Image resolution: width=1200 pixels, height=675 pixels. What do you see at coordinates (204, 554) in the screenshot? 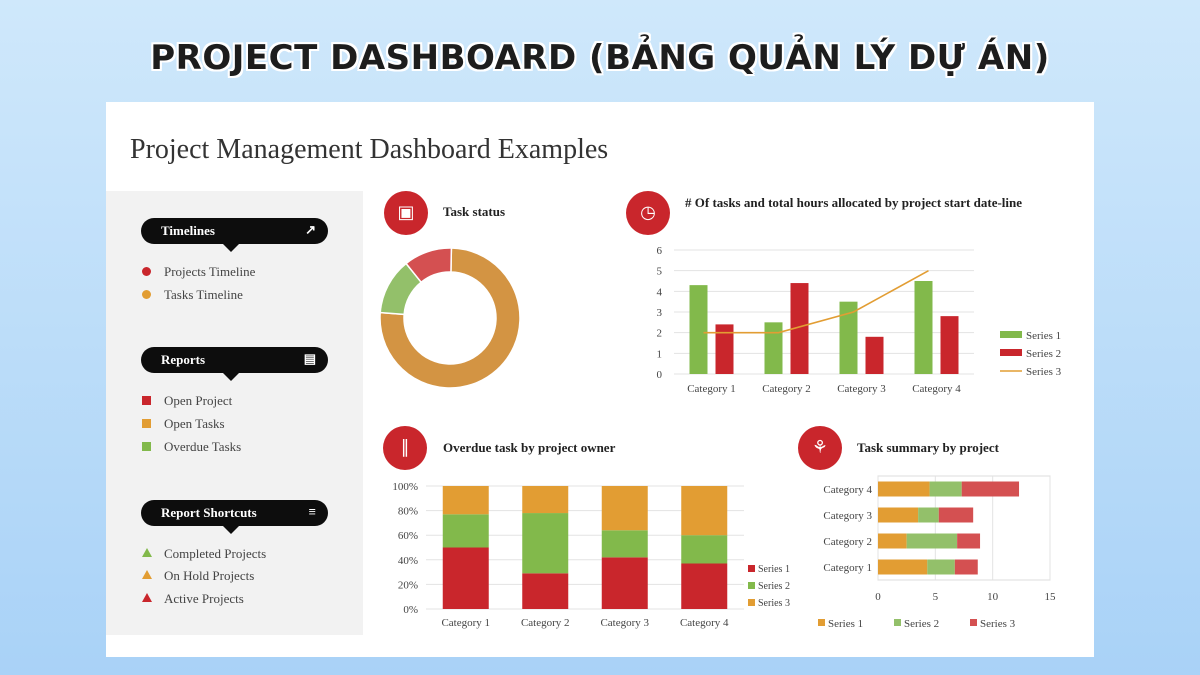
I see `sidebar-item-completed-projects: Completed Projects` at bounding box center [204, 554].